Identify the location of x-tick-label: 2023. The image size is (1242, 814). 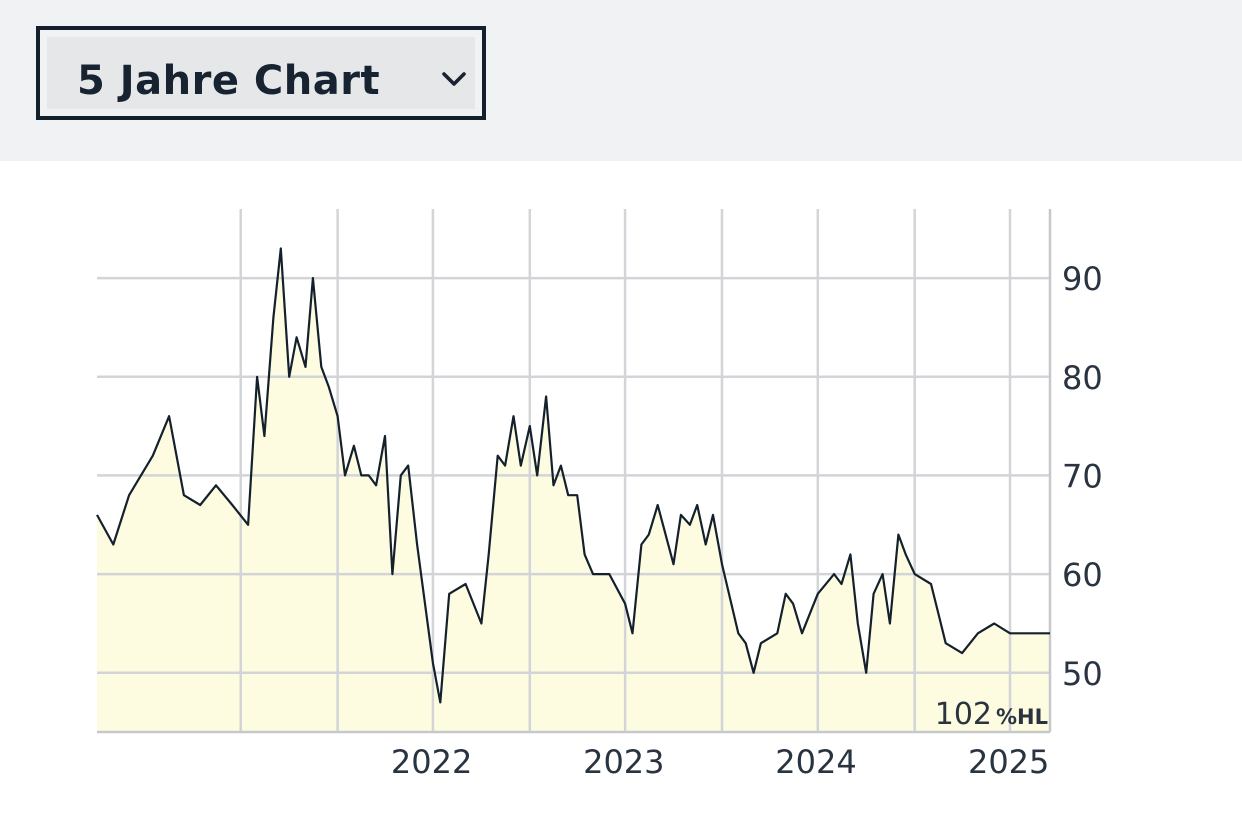
(623, 762).